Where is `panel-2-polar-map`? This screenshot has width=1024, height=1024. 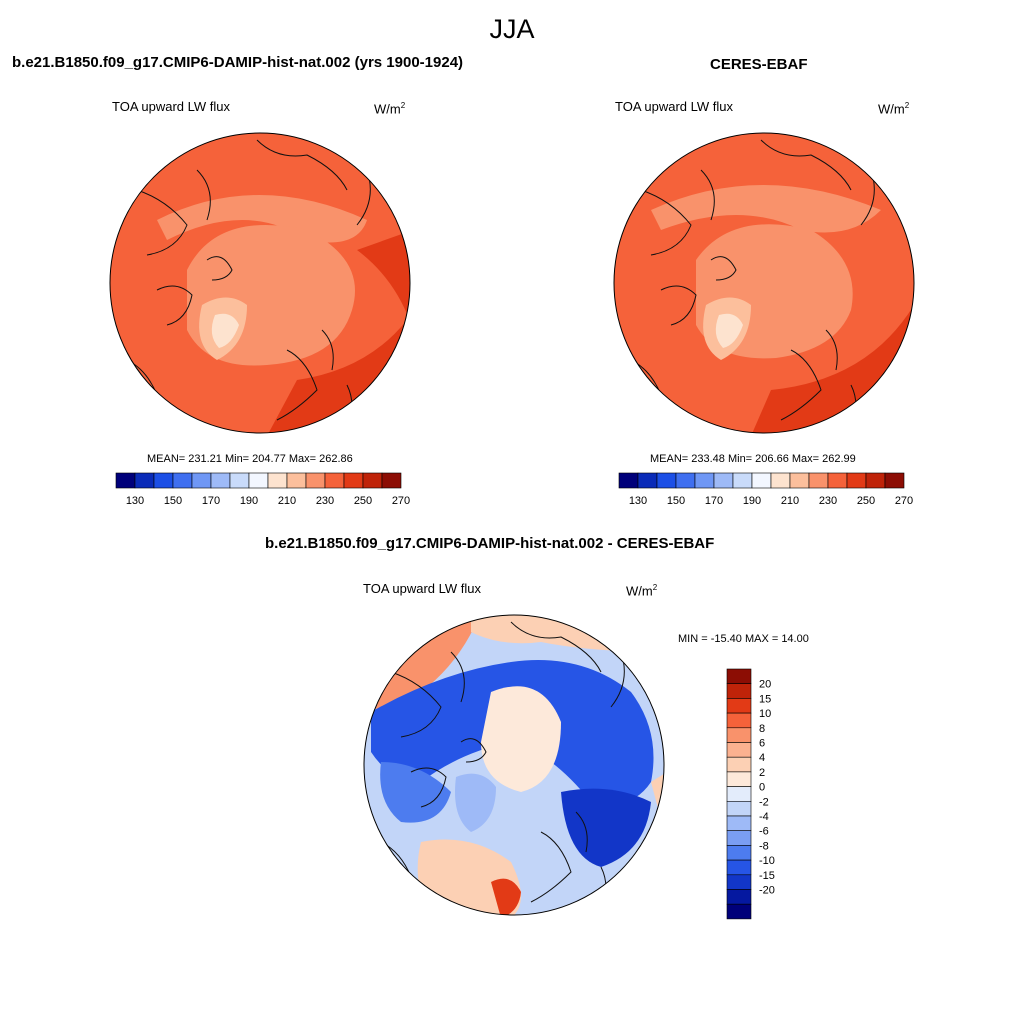 panel-2-polar-map is located at coordinates (764, 283).